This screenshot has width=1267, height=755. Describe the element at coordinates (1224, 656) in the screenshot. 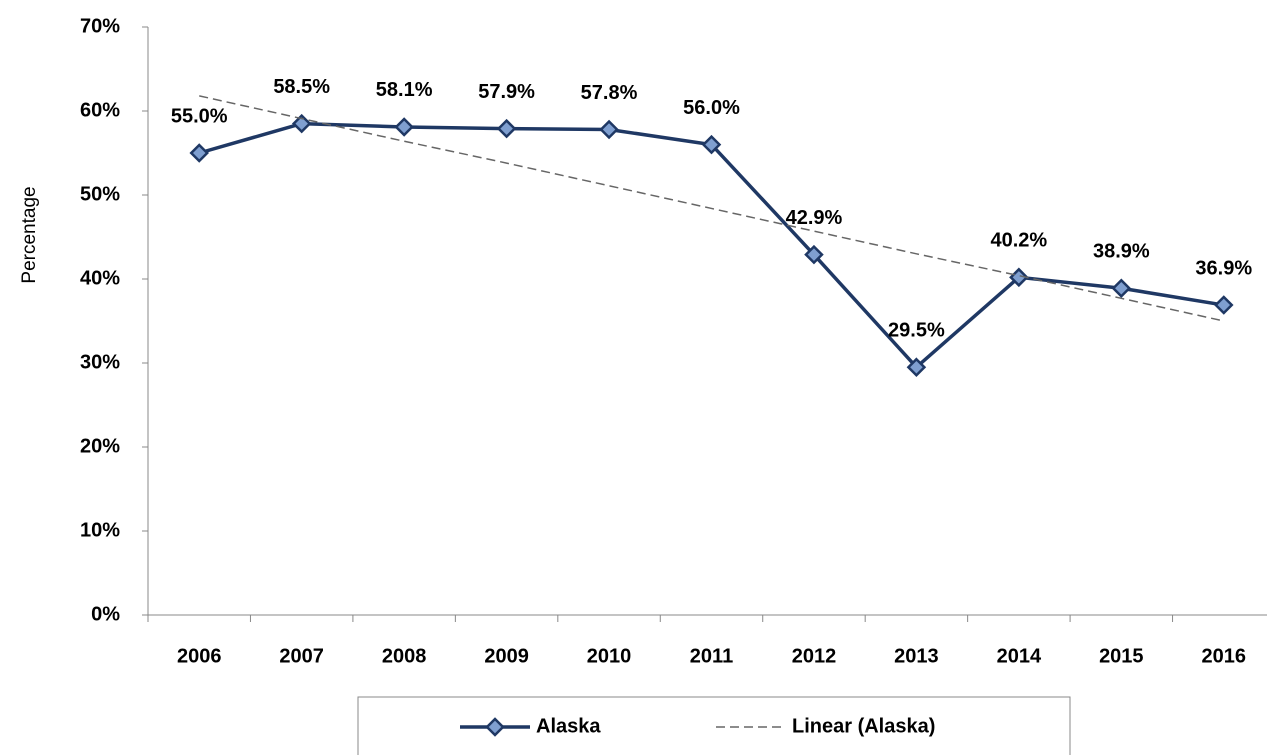

I see `x-tick-label: 2016` at that location.